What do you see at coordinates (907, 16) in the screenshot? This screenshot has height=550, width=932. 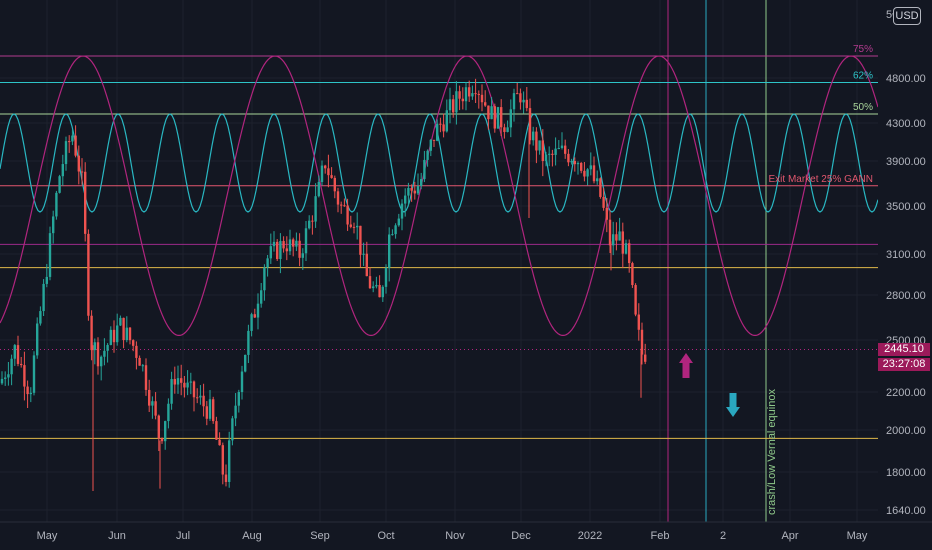 I see `currency-badge: USD` at bounding box center [907, 16].